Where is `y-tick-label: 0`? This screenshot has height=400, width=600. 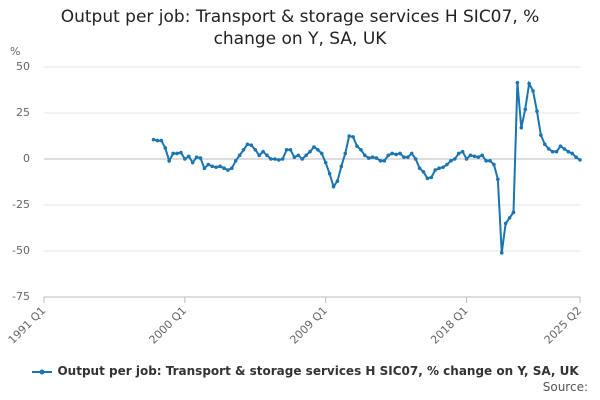 y-tick-label: 0 is located at coordinates (26, 158).